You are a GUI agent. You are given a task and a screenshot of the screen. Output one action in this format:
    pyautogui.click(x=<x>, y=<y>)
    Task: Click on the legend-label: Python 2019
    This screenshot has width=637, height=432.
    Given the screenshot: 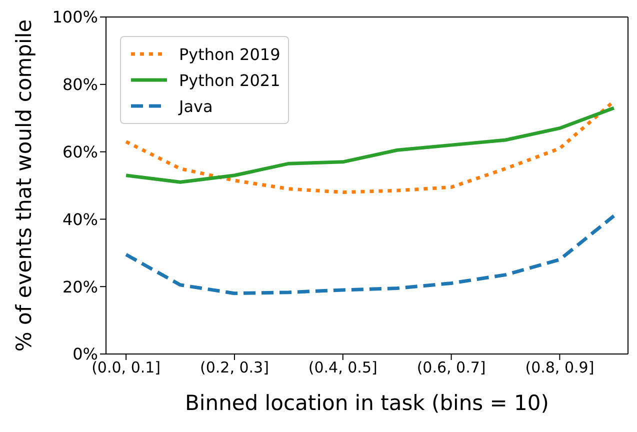 What is the action you would take?
    pyautogui.click(x=229, y=54)
    